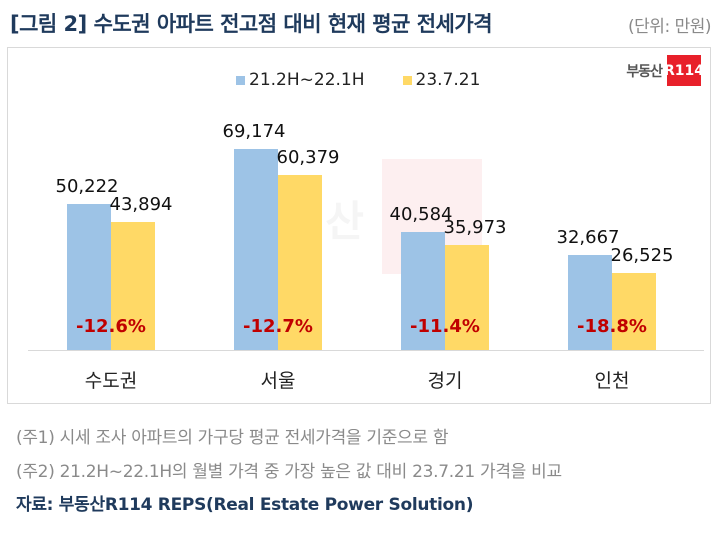 This screenshot has height=536, width=719. What do you see at coordinates (377, 80) in the screenshot?
I see `legend: 21.2H~22.1H 23.7.21` at bounding box center [377, 80].